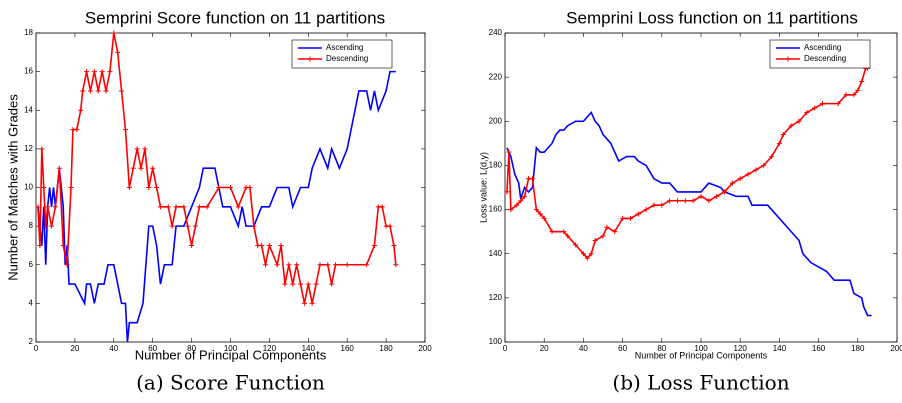 This screenshot has width=902, height=403. What do you see at coordinates (496, 297) in the screenshot?
I see `y-tick-label: 120` at bounding box center [496, 297].